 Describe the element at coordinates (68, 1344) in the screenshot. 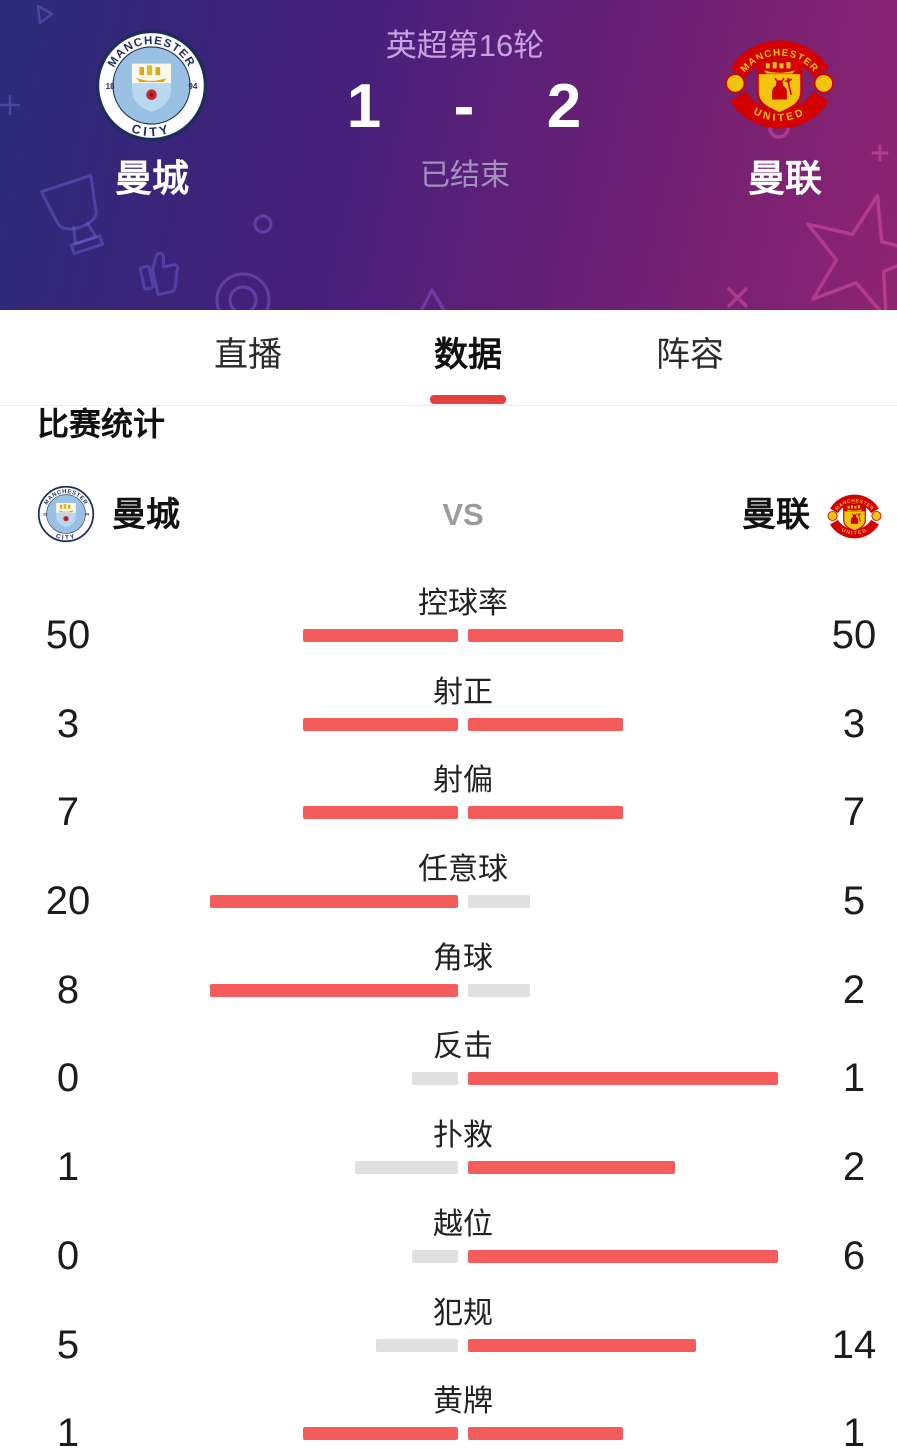

I see `home-value: 5` at that location.